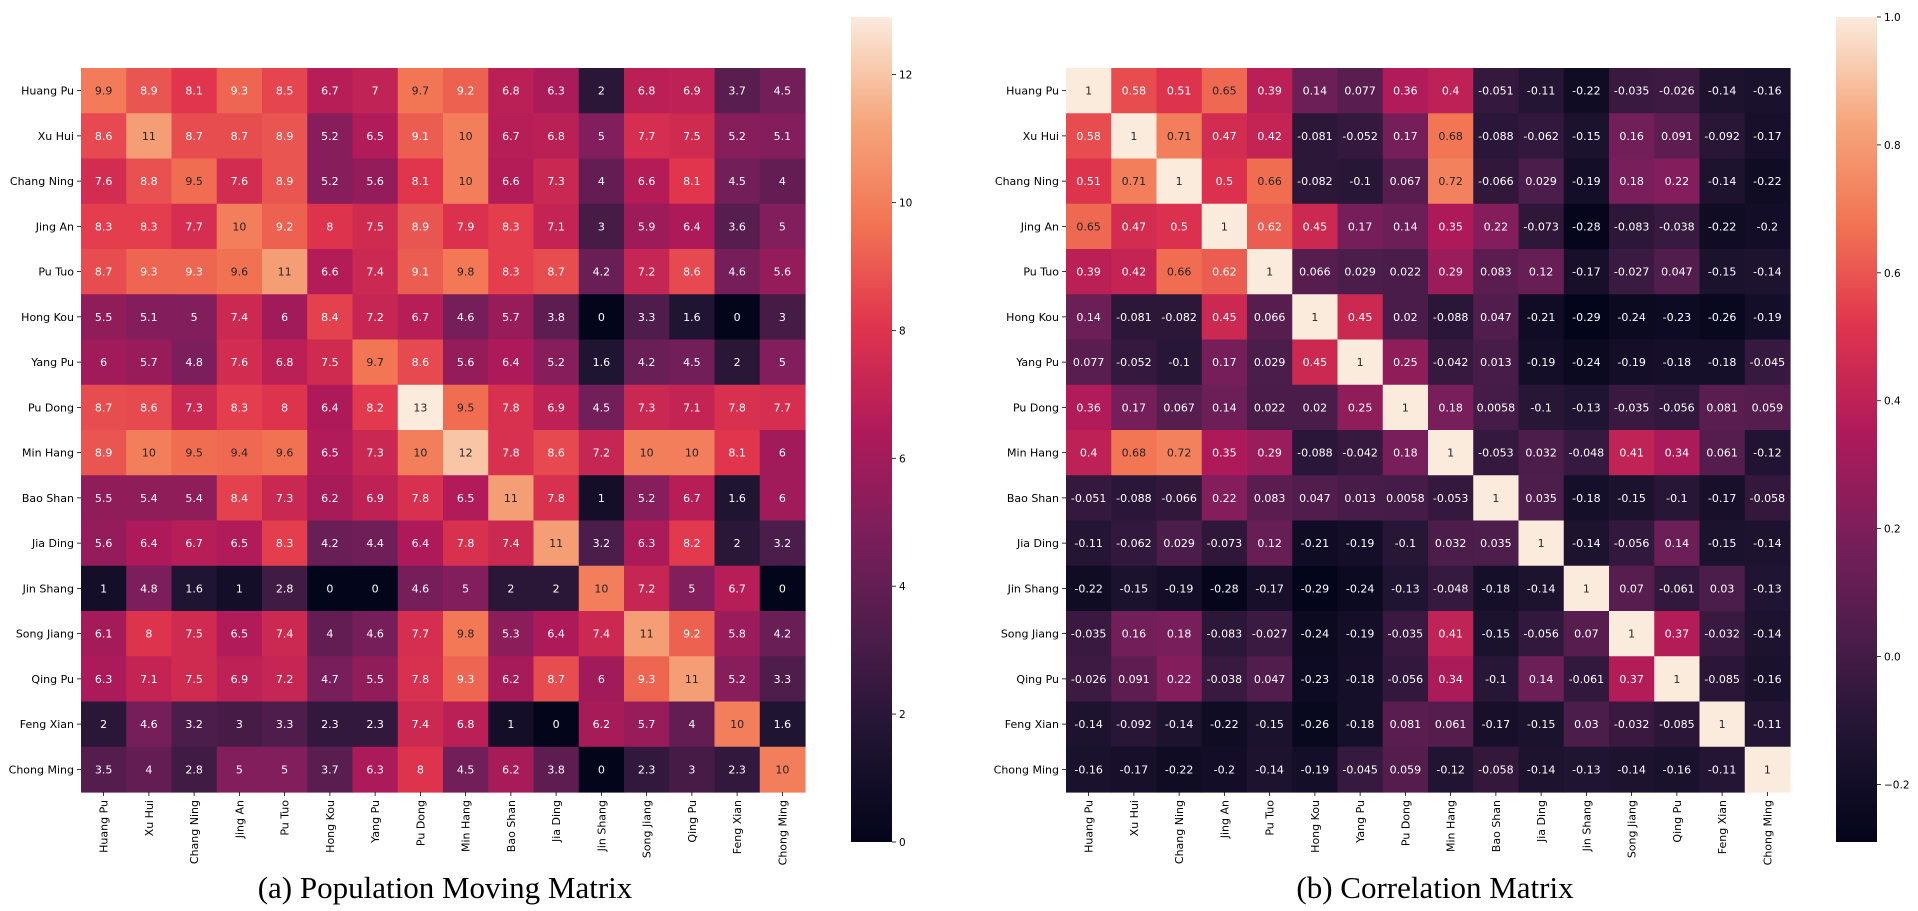 This screenshot has height=911, width=1918. What do you see at coordinates (194, 226) in the screenshot?
I see `cell-value-label: 7.7` at bounding box center [194, 226].